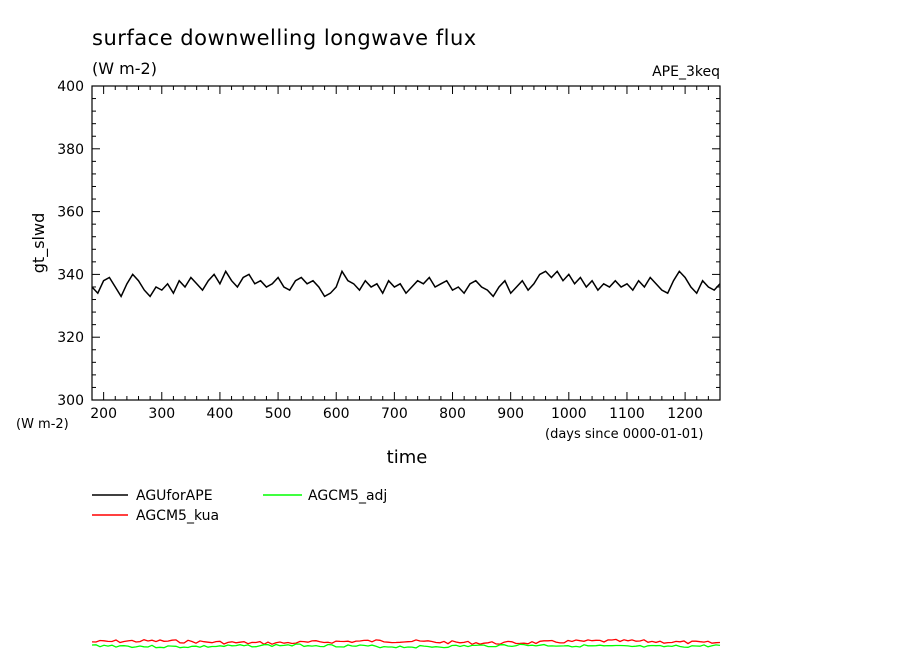 This screenshot has height=654, width=904. Describe the element at coordinates (161, 414) in the screenshot. I see `x-tick-label: 300` at that location.